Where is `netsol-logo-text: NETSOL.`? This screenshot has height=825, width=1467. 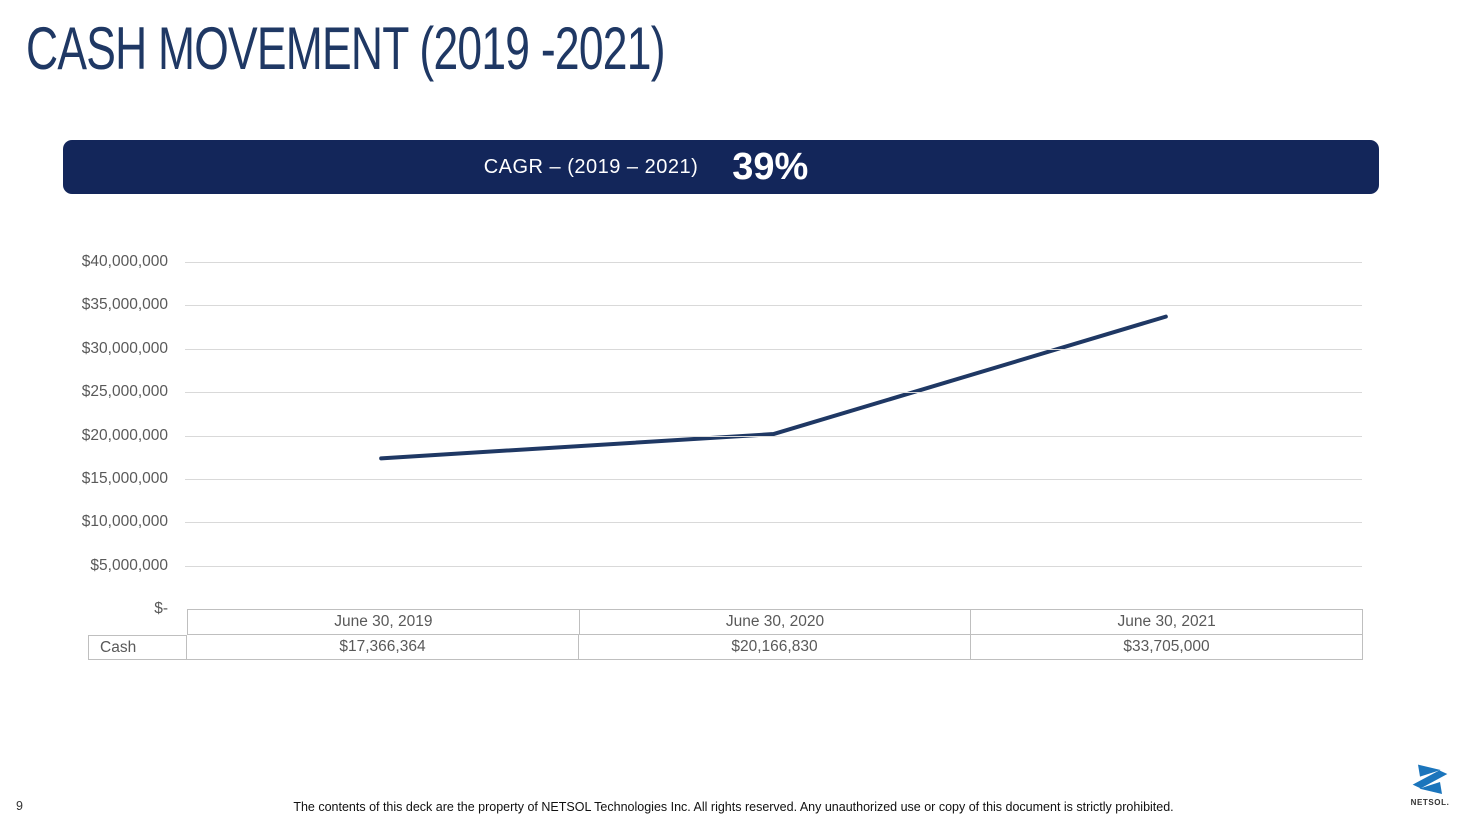 netsol-logo-text: NETSOL. is located at coordinates (1430, 802).